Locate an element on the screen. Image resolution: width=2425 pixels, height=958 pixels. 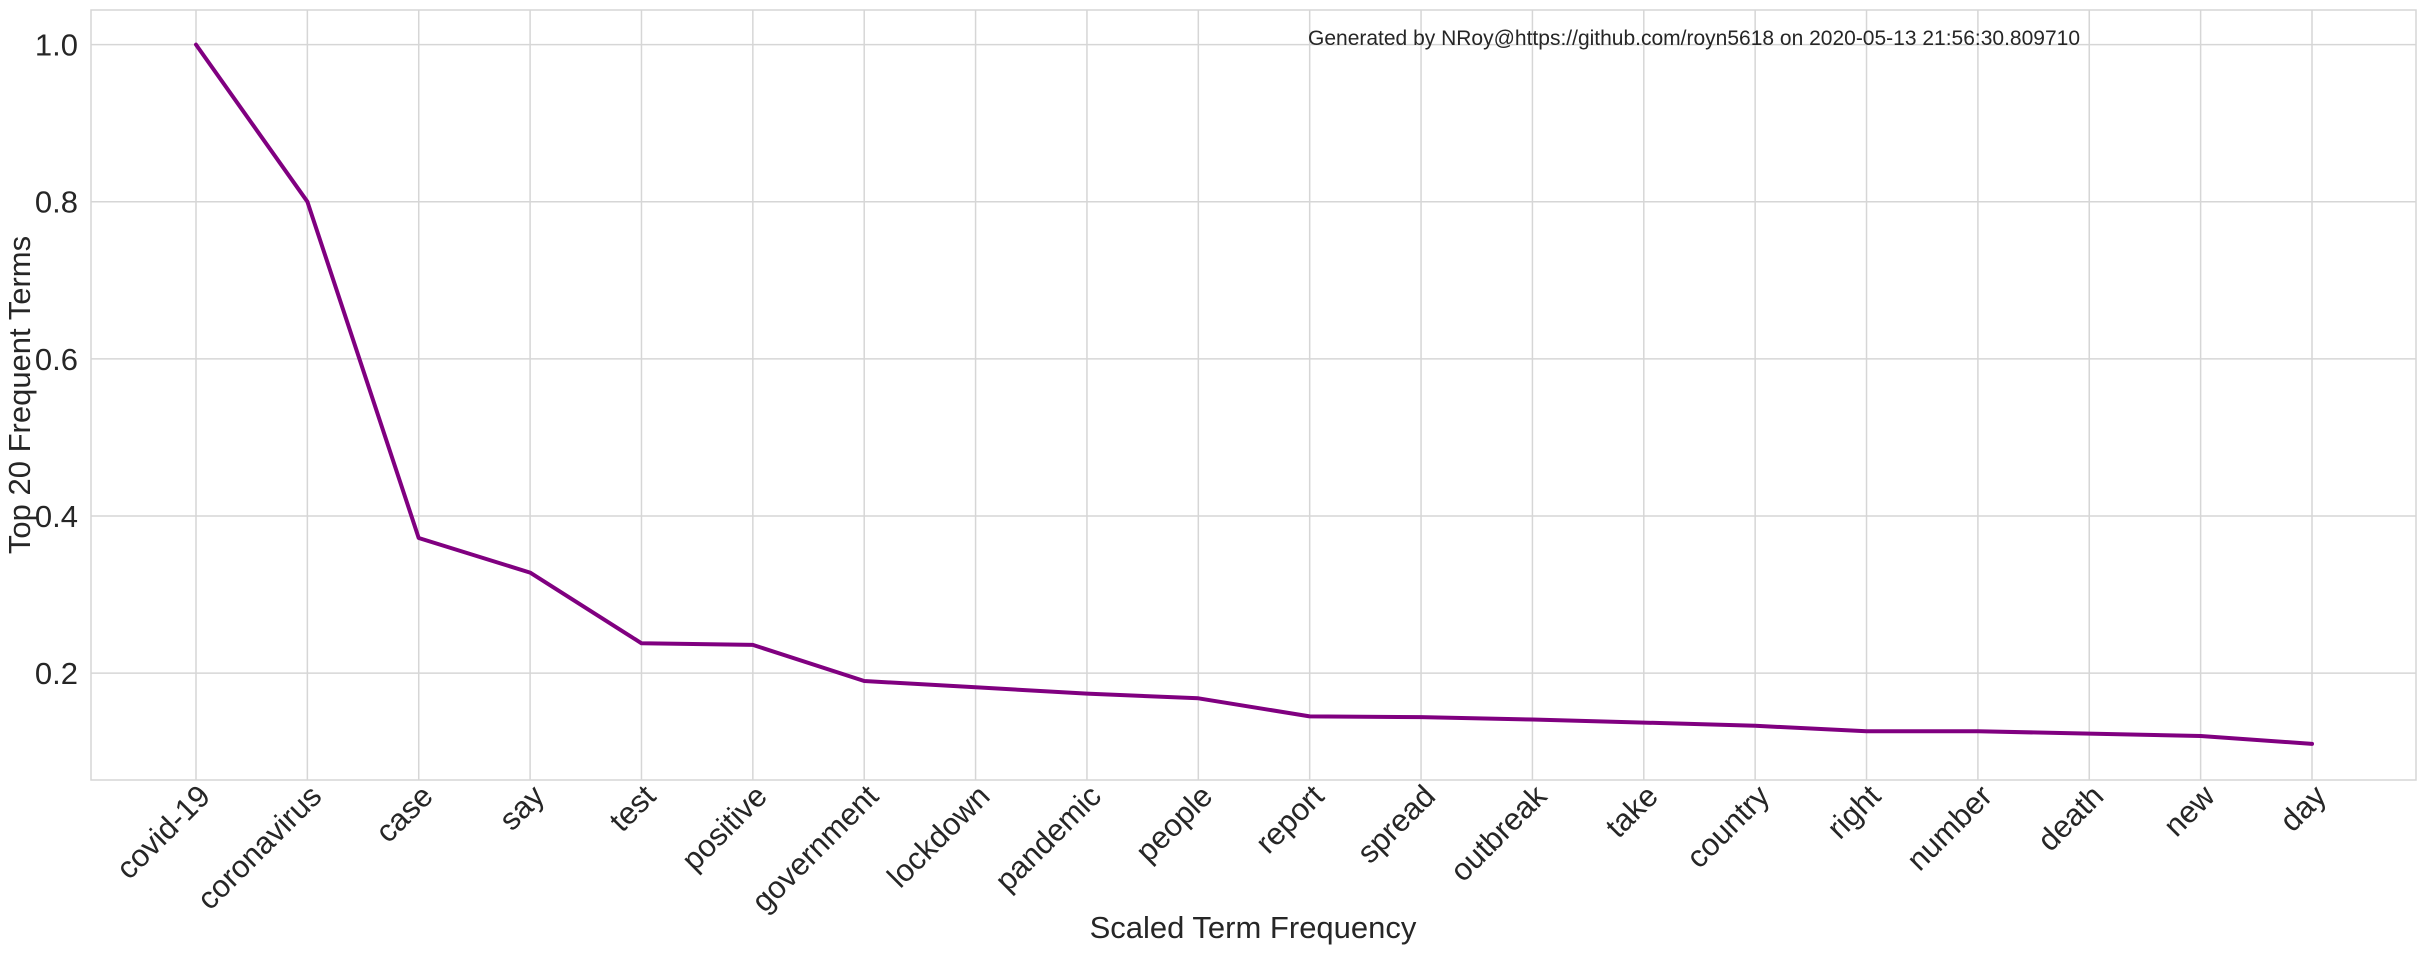
y-tick-label: 0.6 is located at coordinates (56, 359).